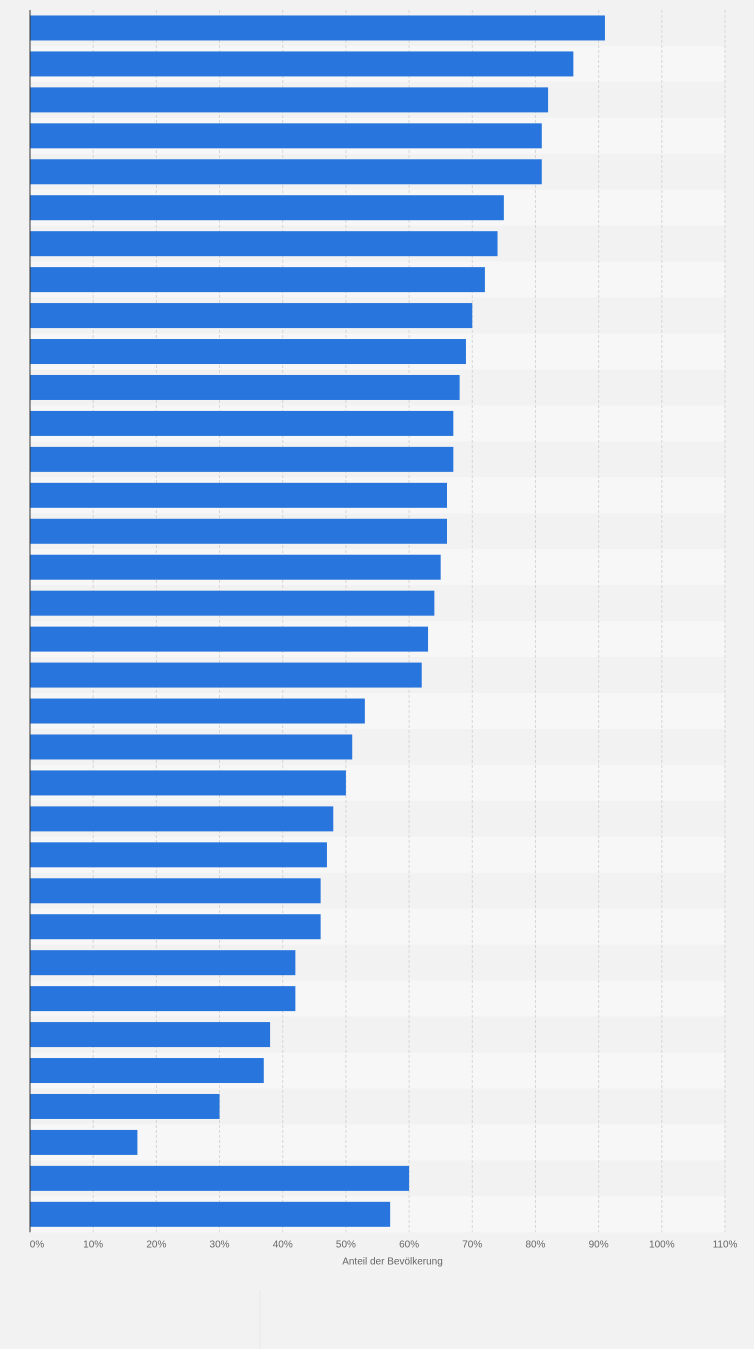 This screenshot has height=1349, width=754. Describe the element at coordinates (409, 1244) in the screenshot. I see `x-tick-label: 60%` at that location.